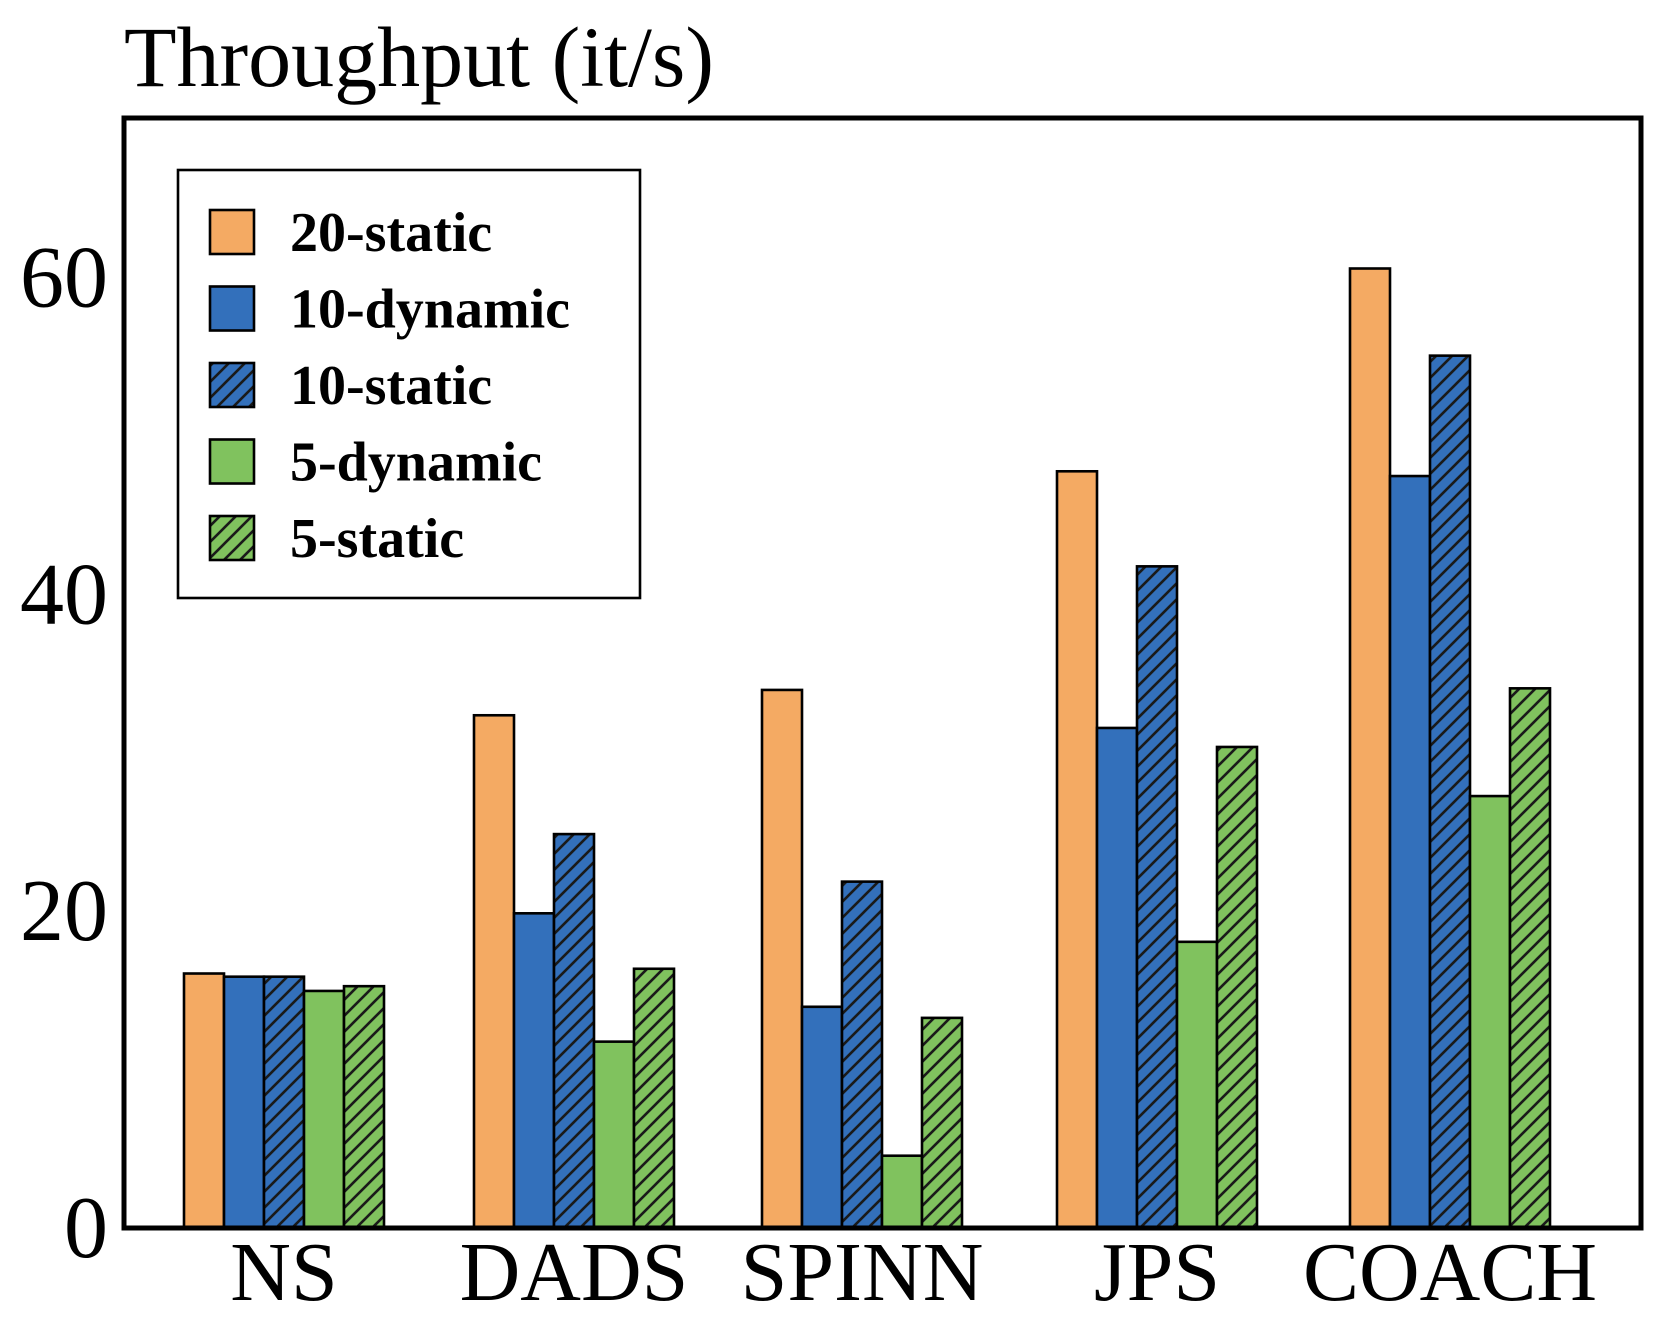 The image size is (1661, 1327). I want to click on bar-ns-20-static, so click(204, 1100).